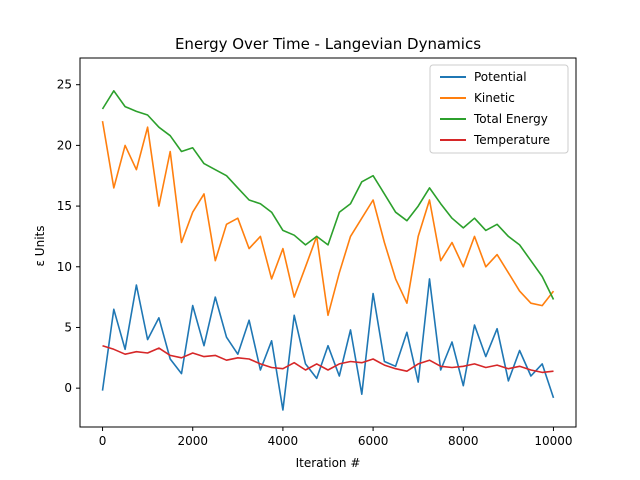 Image resolution: width=640 pixels, height=480 pixels. I want to click on x-tick-label: 4000, so click(283, 441).